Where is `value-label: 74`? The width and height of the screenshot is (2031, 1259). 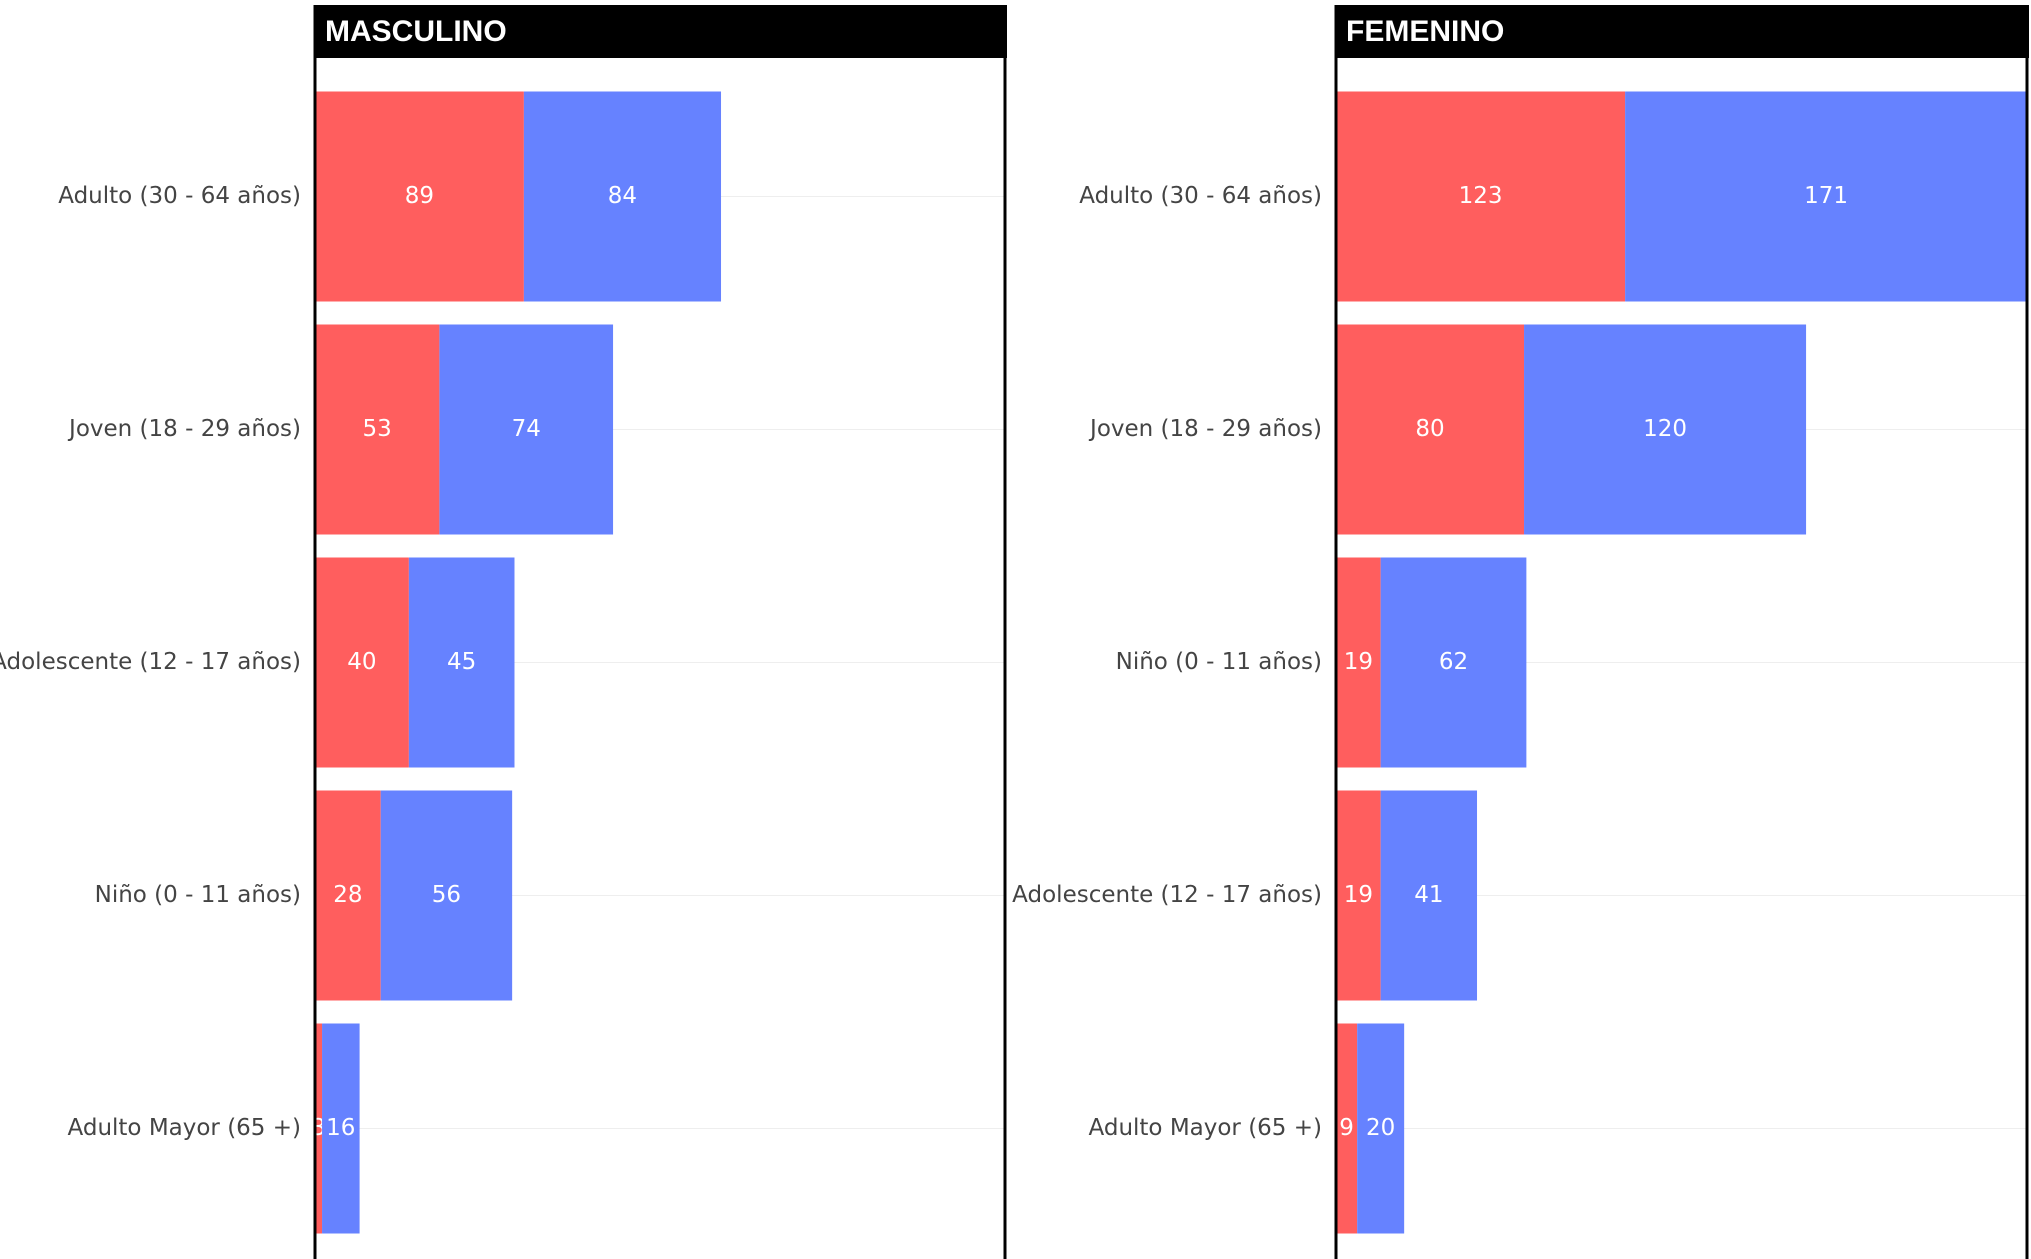 value-label: 74 is located at coordinates (526, 429).